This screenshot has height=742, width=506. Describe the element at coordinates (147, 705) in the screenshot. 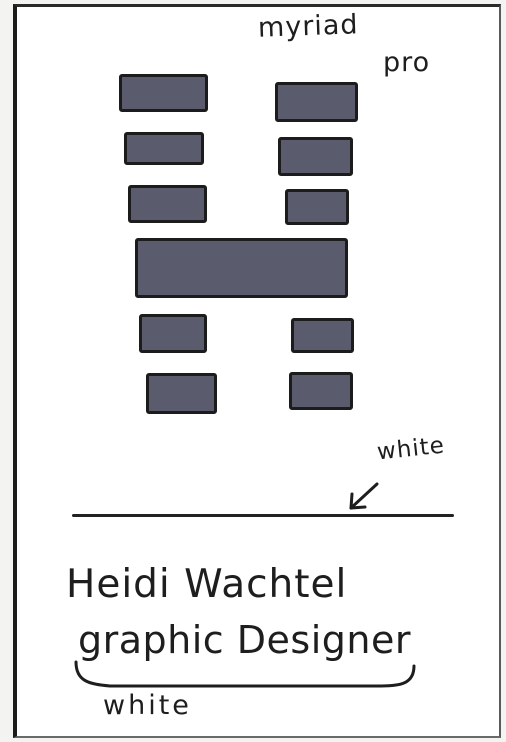

I see `color-annotation-bottom: white` at that location.